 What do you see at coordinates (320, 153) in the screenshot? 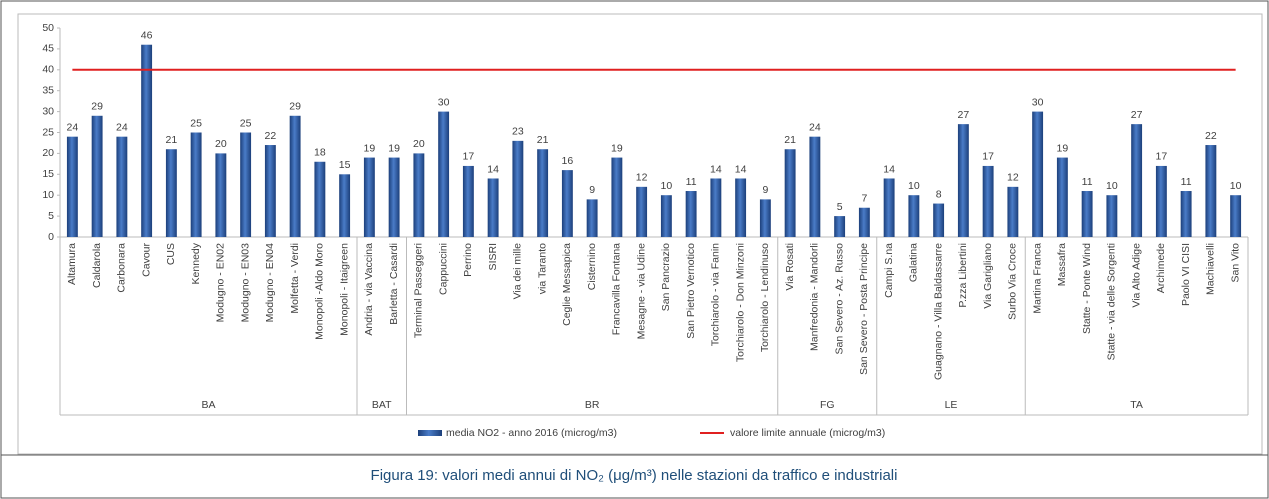
I see `data-label: 18` at bounding box center [320, 153].